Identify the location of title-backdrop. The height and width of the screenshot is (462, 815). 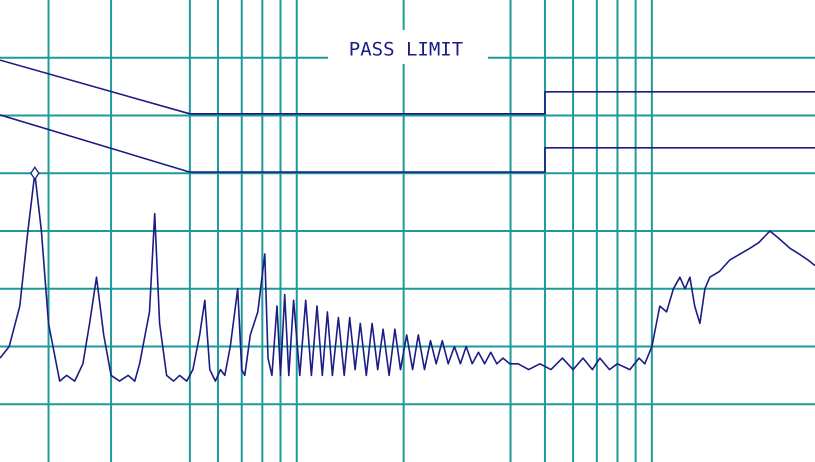
(408, 47).